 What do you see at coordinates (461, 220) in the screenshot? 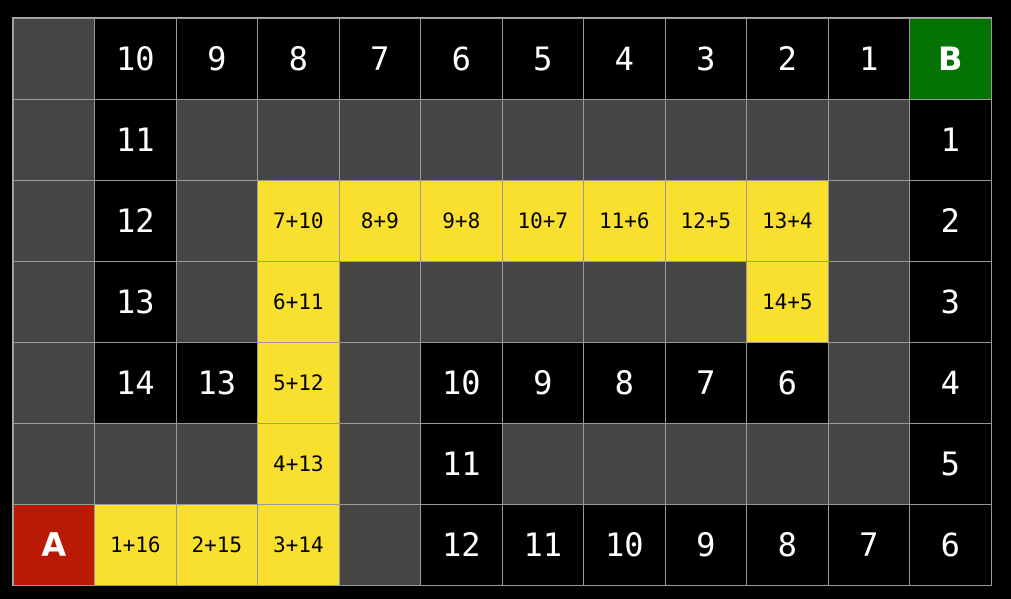
I see `path-cell: 9+8` at bounding box center [461, 220].